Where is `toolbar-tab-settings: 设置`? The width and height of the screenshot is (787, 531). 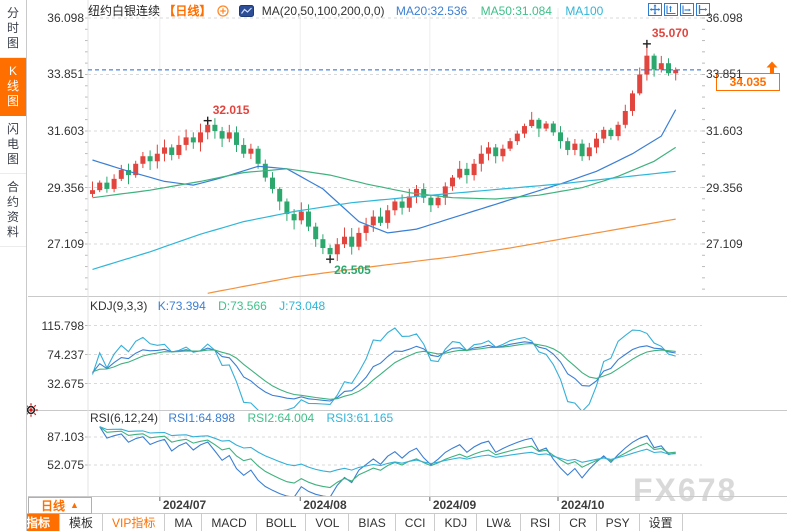 toolbar-tab-settings: 设置 is located at coordinates (661, 522).